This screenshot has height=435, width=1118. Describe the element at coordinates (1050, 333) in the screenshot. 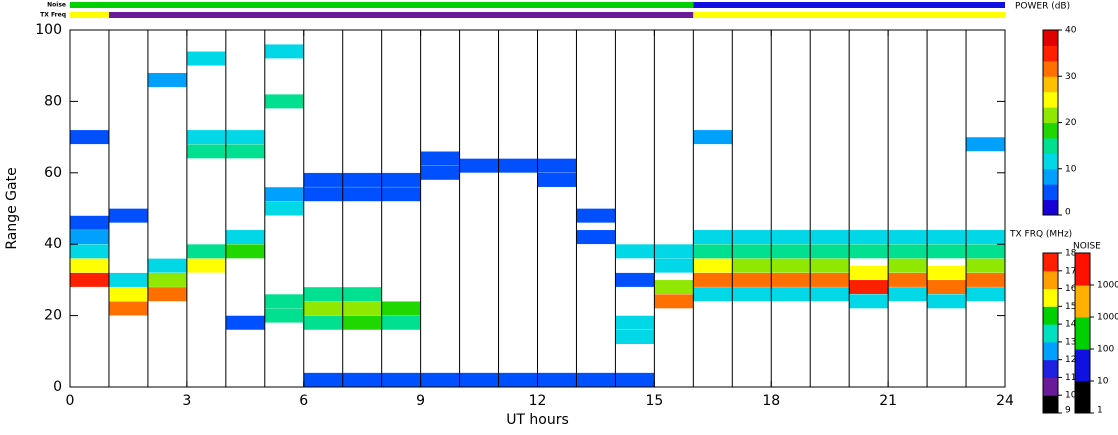

I see `colorbar-frame` at that location.